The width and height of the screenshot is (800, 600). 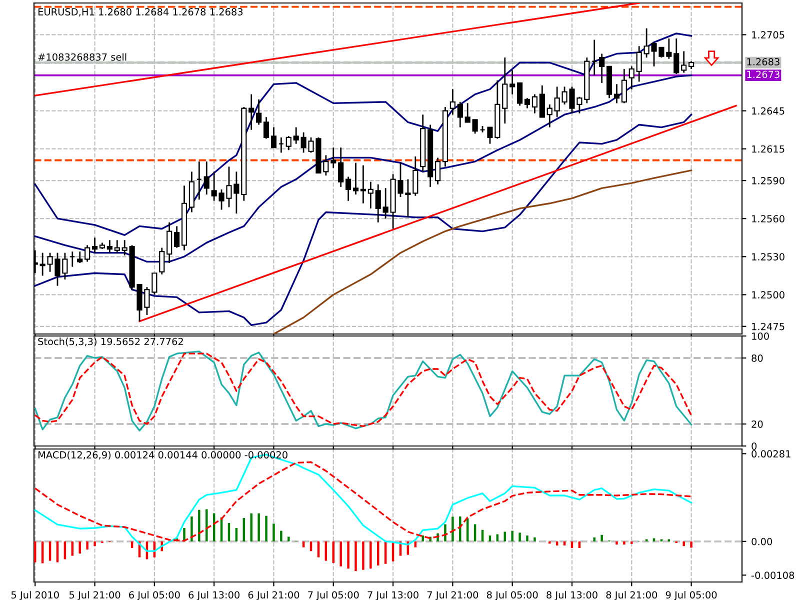 What do you see at coordinates (754, 446) in the screenshot?
I see `y-tick-label: 0` at bounding box center [754, 446].